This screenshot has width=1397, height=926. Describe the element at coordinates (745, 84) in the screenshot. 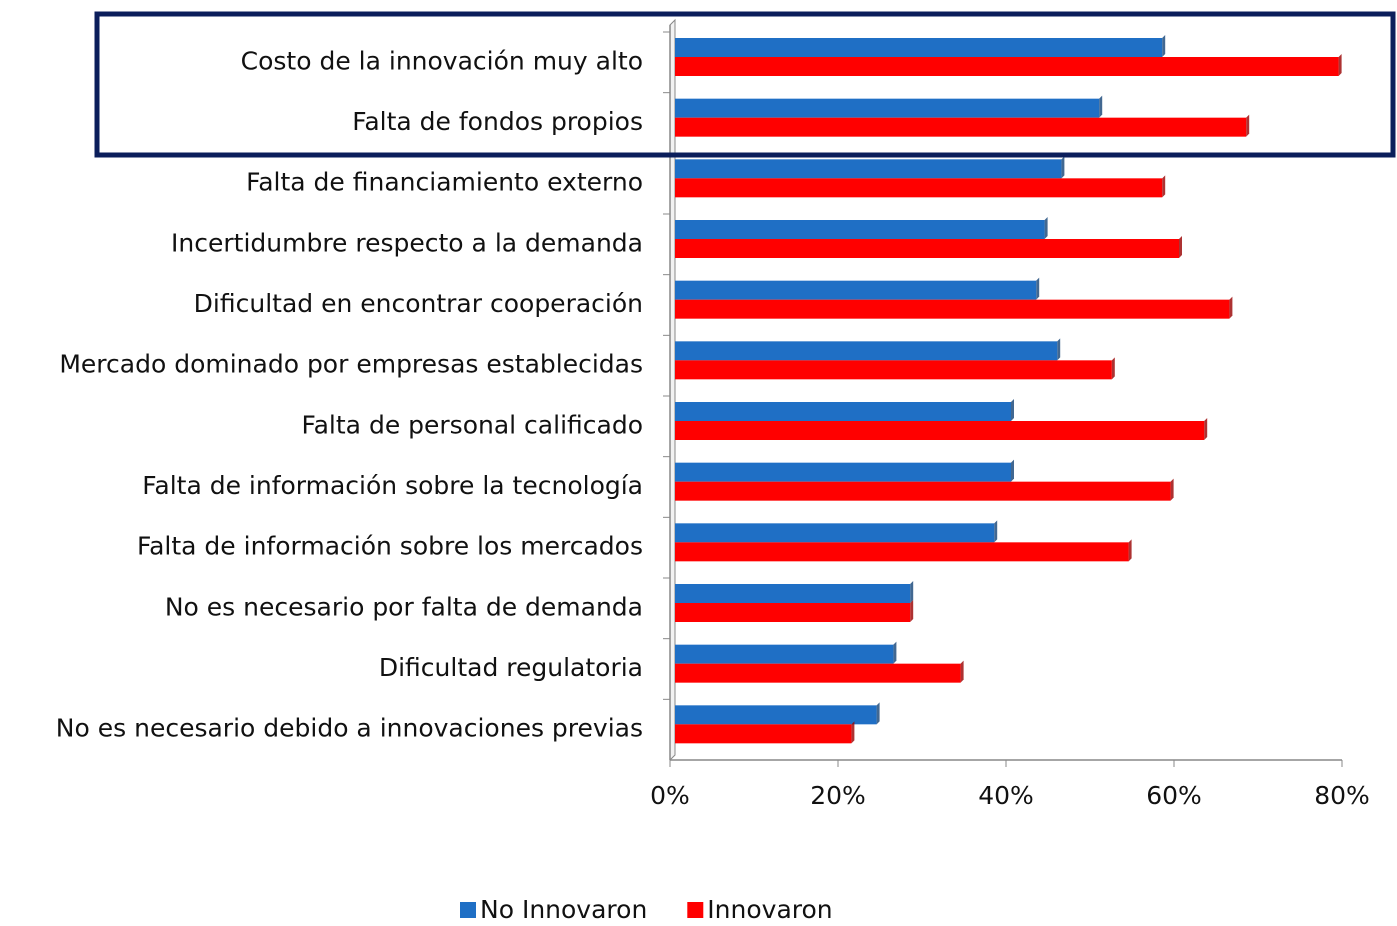

I see `highlight-box` at that location.